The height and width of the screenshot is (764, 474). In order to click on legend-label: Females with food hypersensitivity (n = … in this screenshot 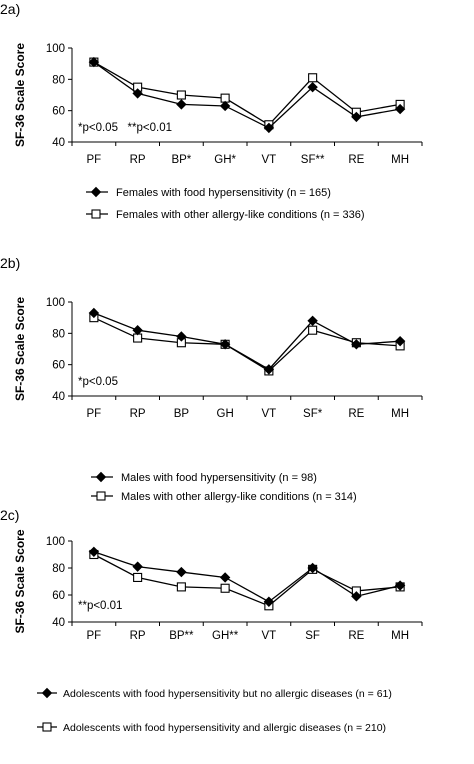, I will do `click(223, 193)`.